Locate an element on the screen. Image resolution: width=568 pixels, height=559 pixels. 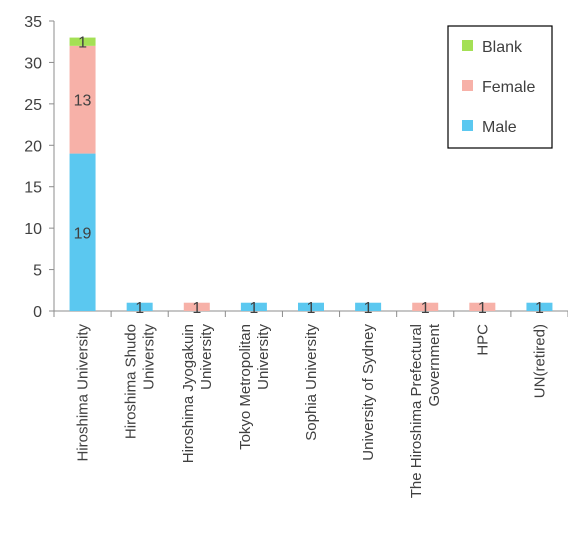
y-tick-label: 30 is located at coordinates (33, 63).